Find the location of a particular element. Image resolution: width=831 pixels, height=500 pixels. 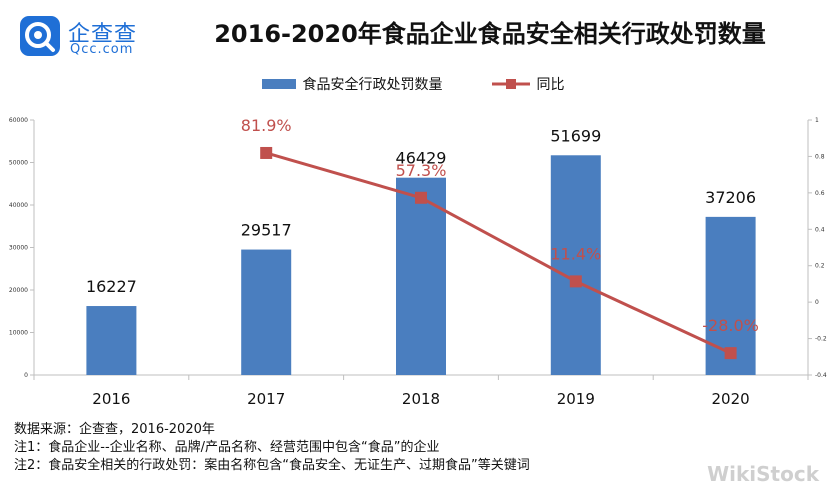

x-tick-label: 2017 is located at coordinates (266, 399).